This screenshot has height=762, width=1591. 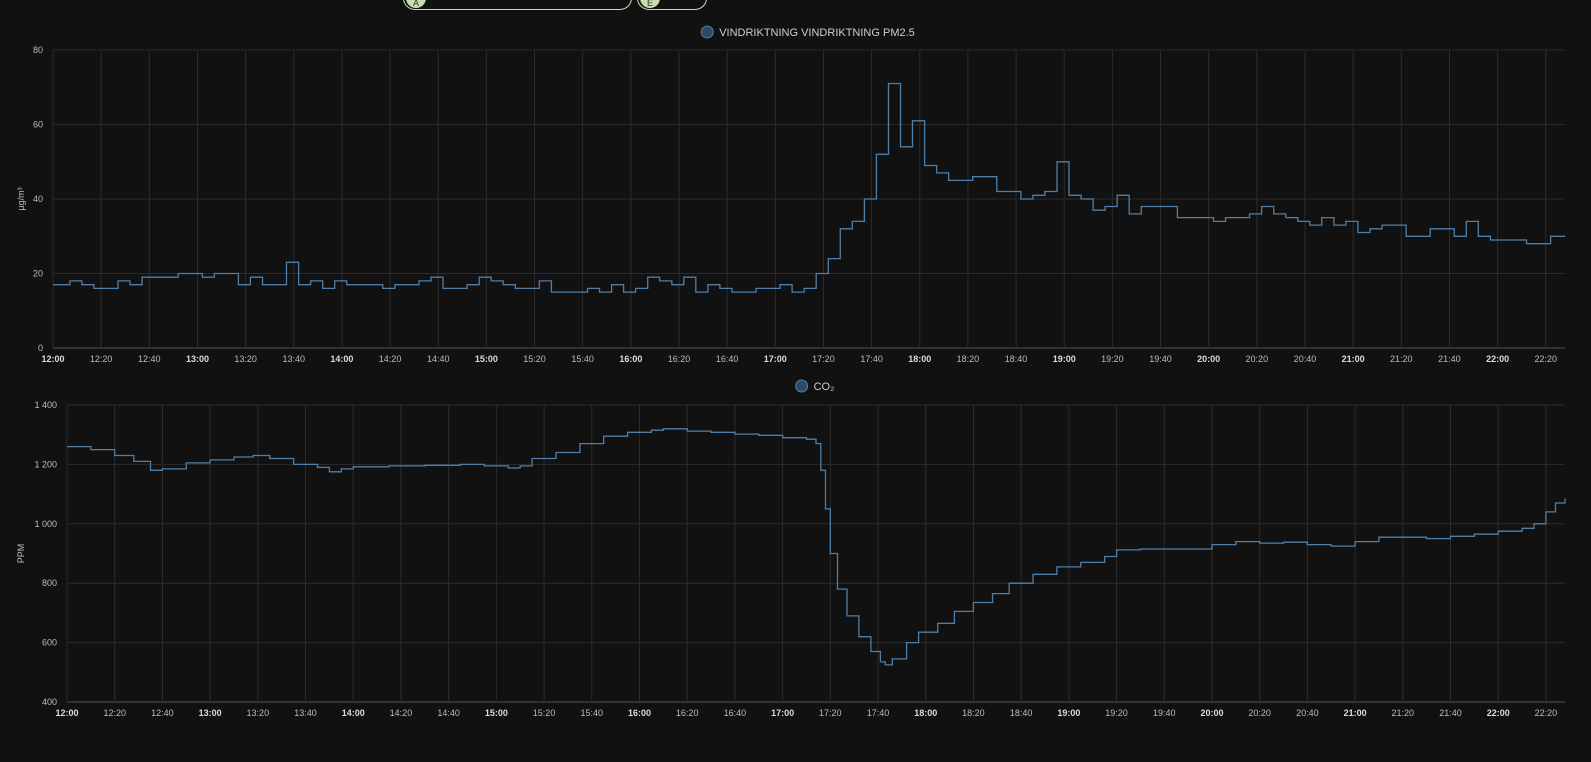 What do you see at coordinates (639, 713) in the screenshot?
I see `chart-2-x-tick-label: 16:00` at bounding box center [639, 713].